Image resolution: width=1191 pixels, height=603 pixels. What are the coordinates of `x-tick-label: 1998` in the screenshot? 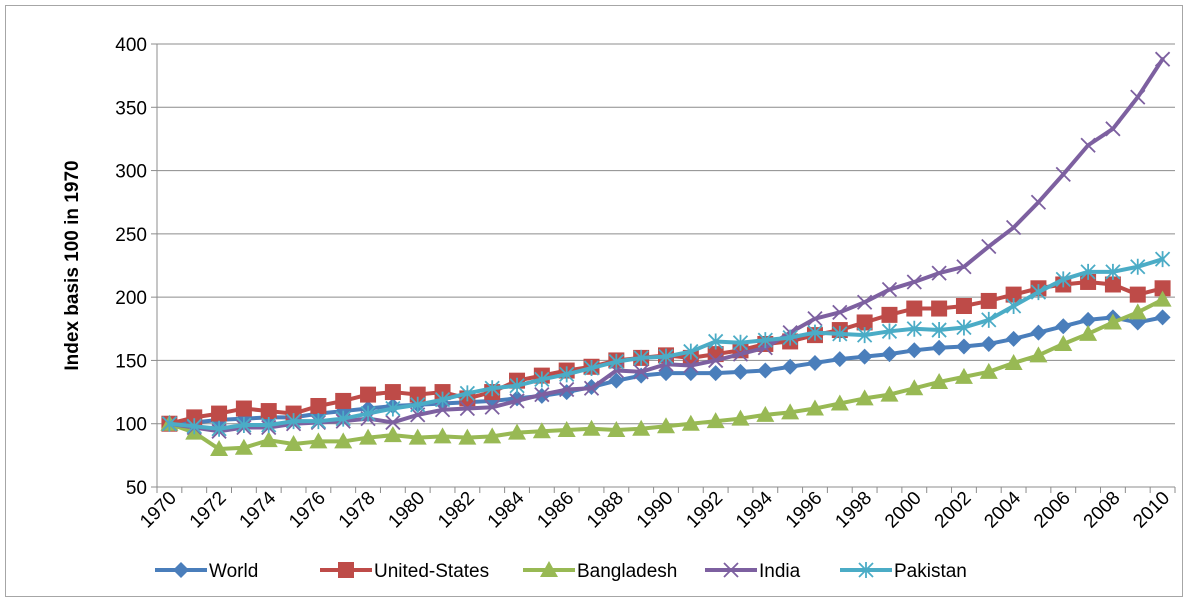 It's located at (853, 510).